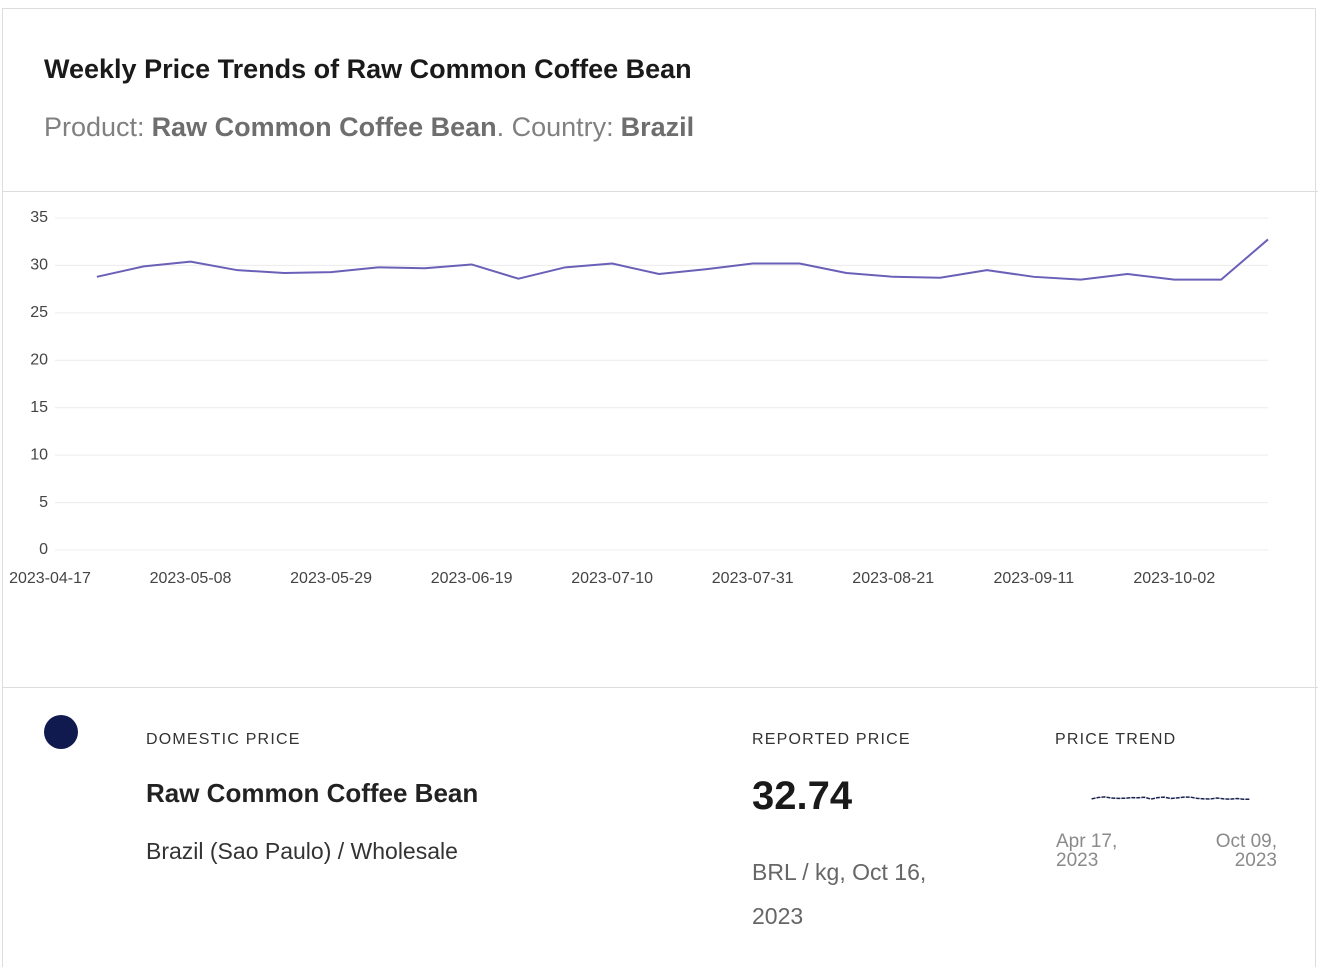 This screenshot has height=967, width=1320. Describe the element at coordinates (753, 578) in the screenshot. I see `x-tick-label: 2023-07-31` at that location.